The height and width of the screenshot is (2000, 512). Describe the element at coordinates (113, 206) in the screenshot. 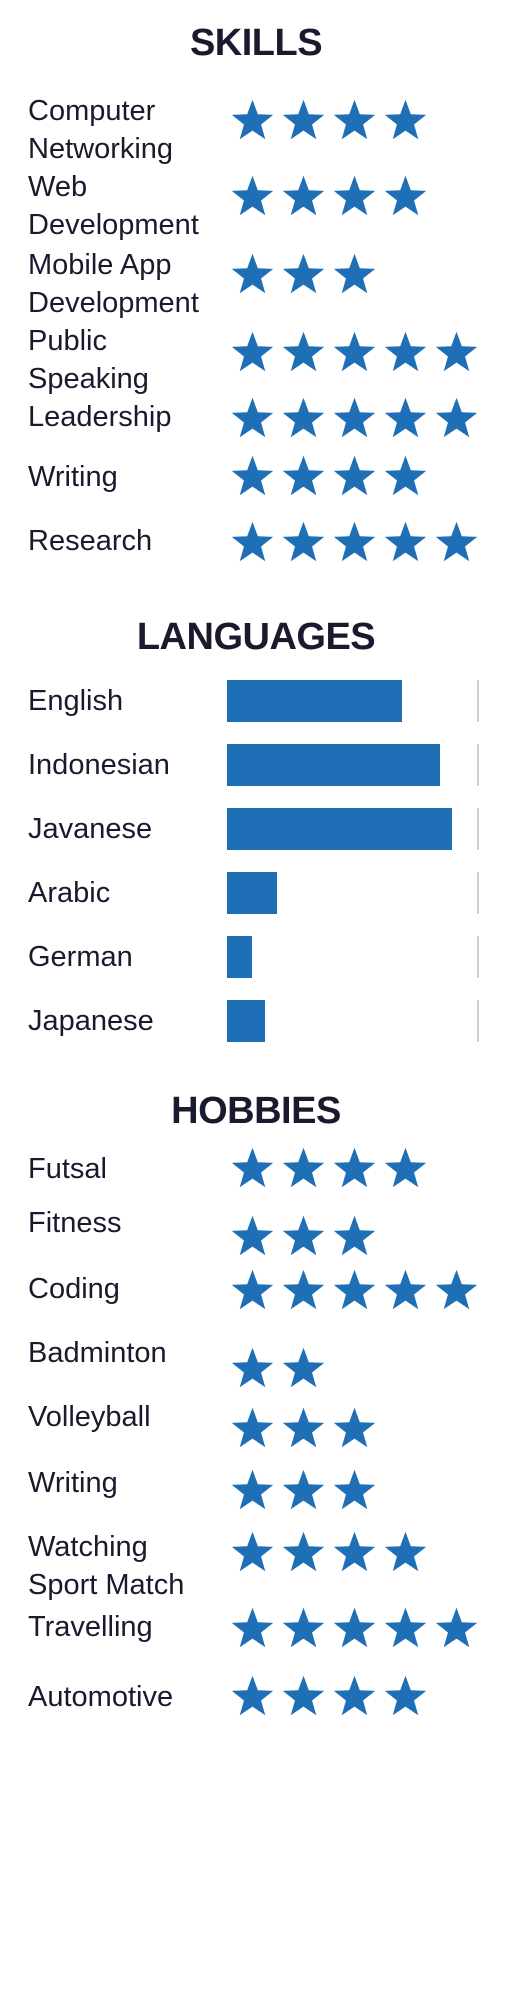

I see `skill-label: Web Development` at that location.